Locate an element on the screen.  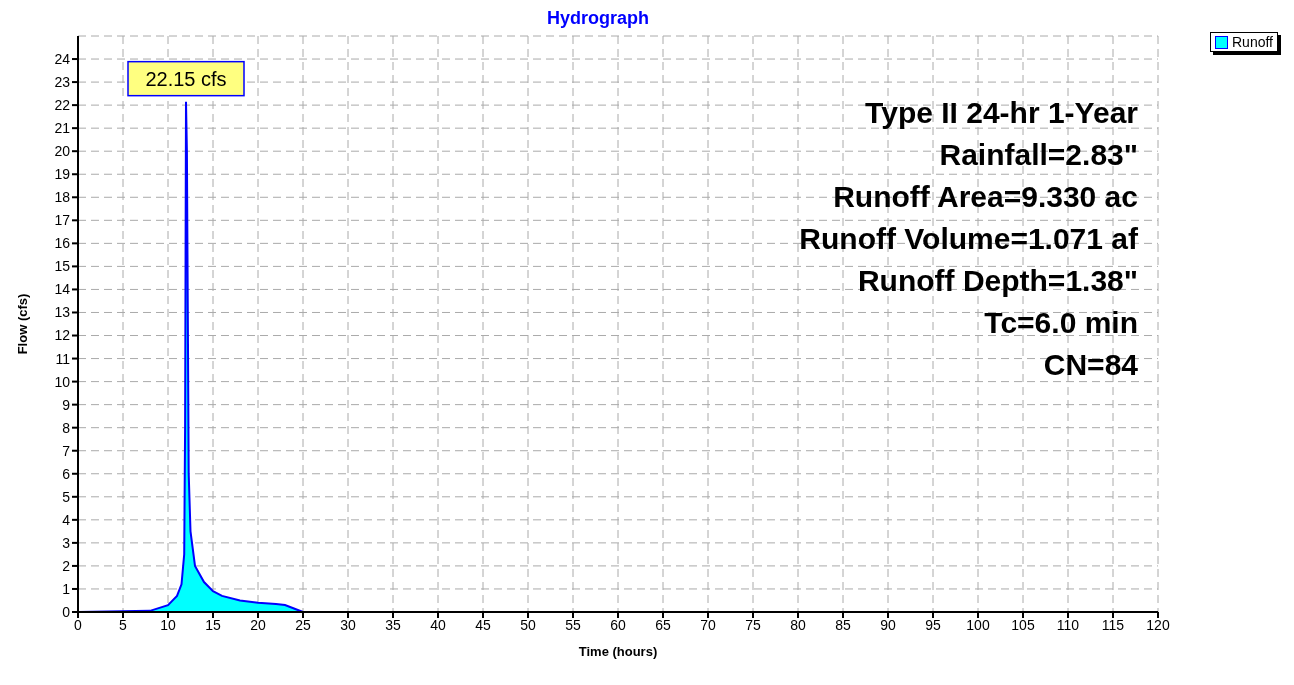
y-tick-label: 23 is located at coordinates (62, 82).